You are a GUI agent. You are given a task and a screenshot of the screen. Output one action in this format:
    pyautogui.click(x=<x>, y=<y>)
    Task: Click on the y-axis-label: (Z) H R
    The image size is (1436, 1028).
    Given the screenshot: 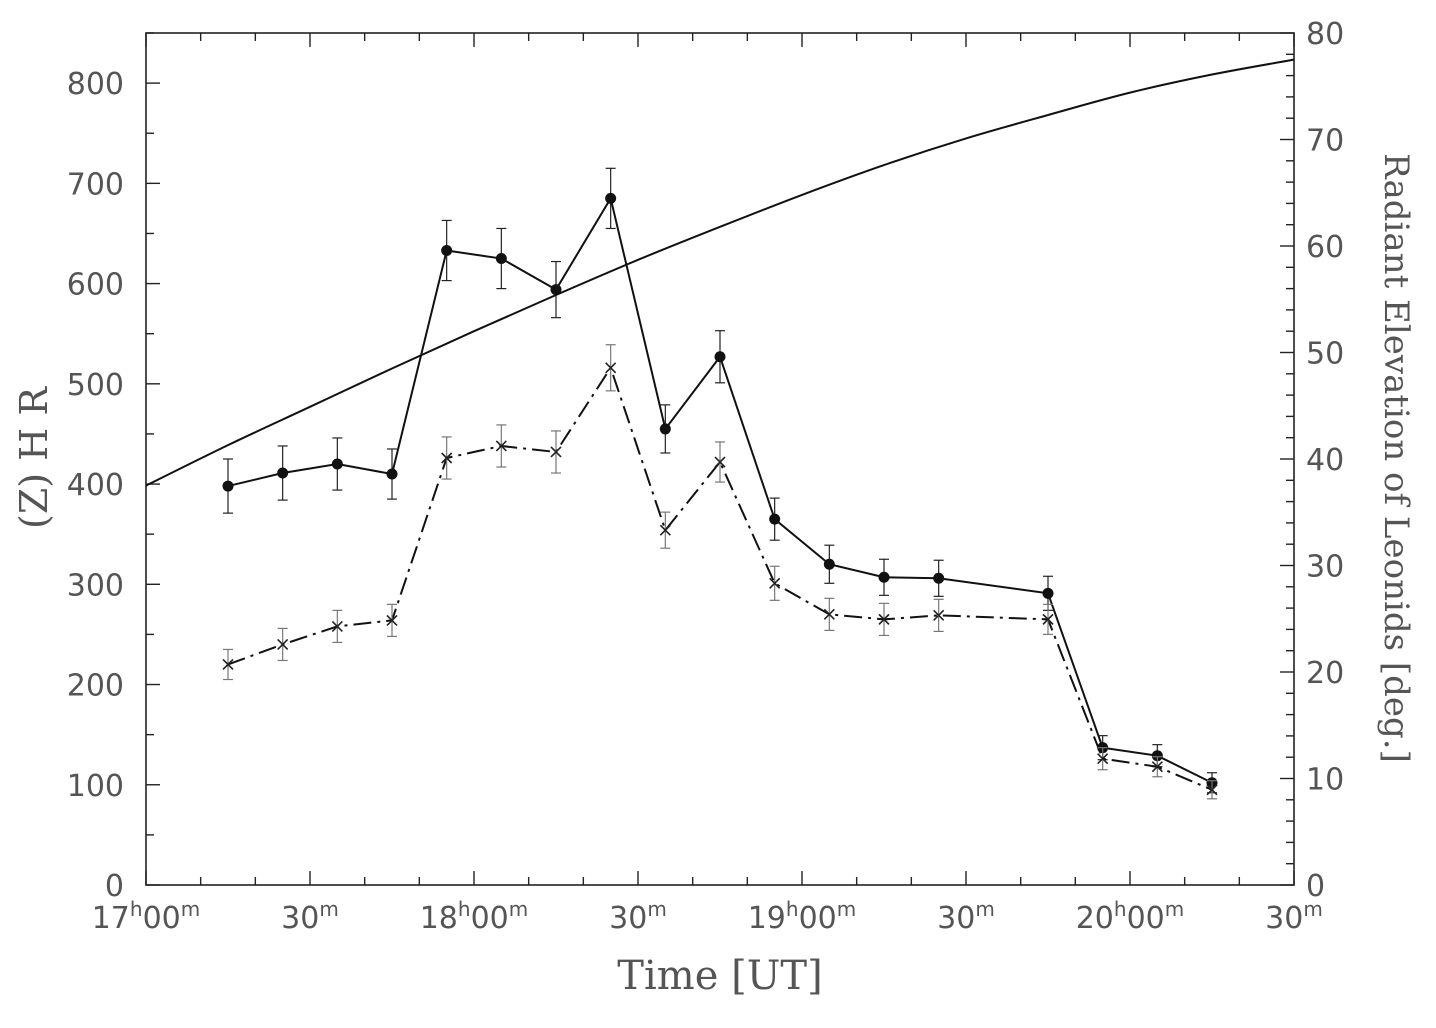 What is the action you would take?
    pyautogui.click(x=34, y=457)
    